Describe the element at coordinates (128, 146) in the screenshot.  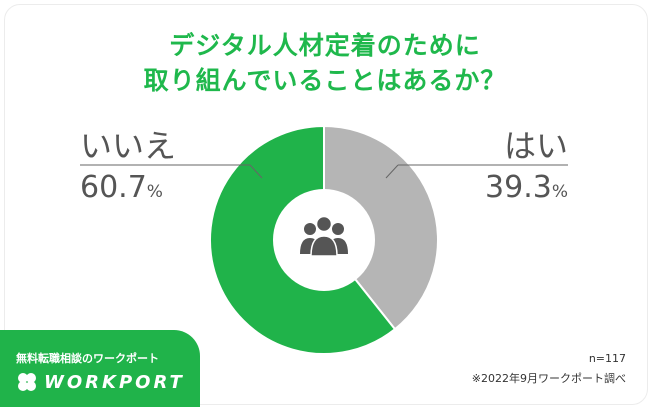
I see `slice-label-no: いいえ` at that location.